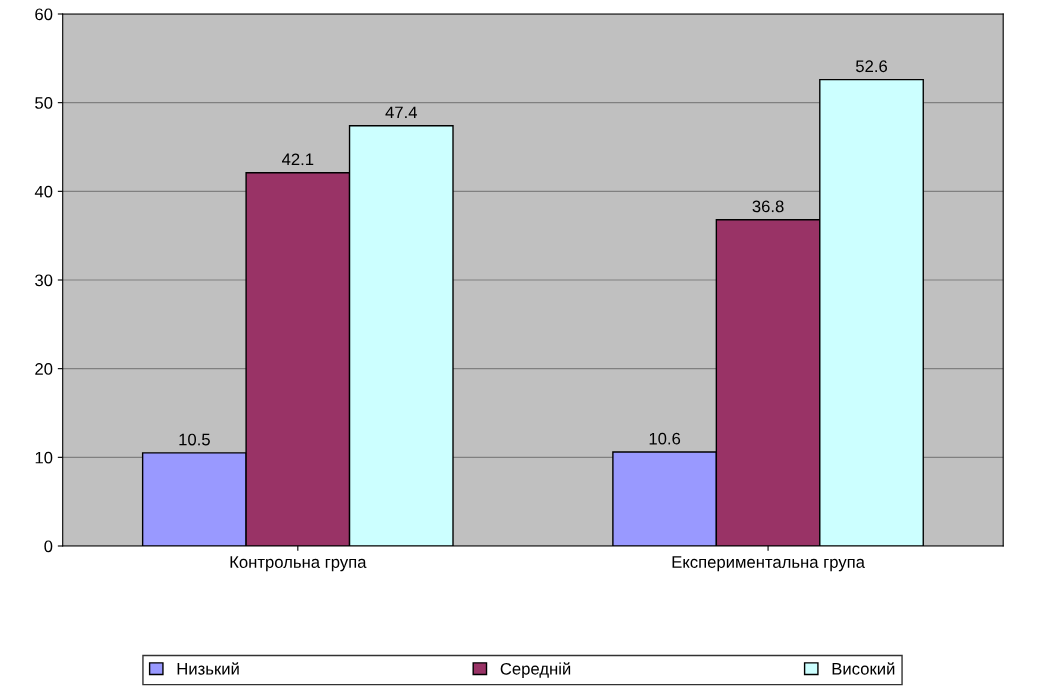 This screenshot has width=1045, height=700. I want to click on y-tick-label: 60, so click(44, 14).